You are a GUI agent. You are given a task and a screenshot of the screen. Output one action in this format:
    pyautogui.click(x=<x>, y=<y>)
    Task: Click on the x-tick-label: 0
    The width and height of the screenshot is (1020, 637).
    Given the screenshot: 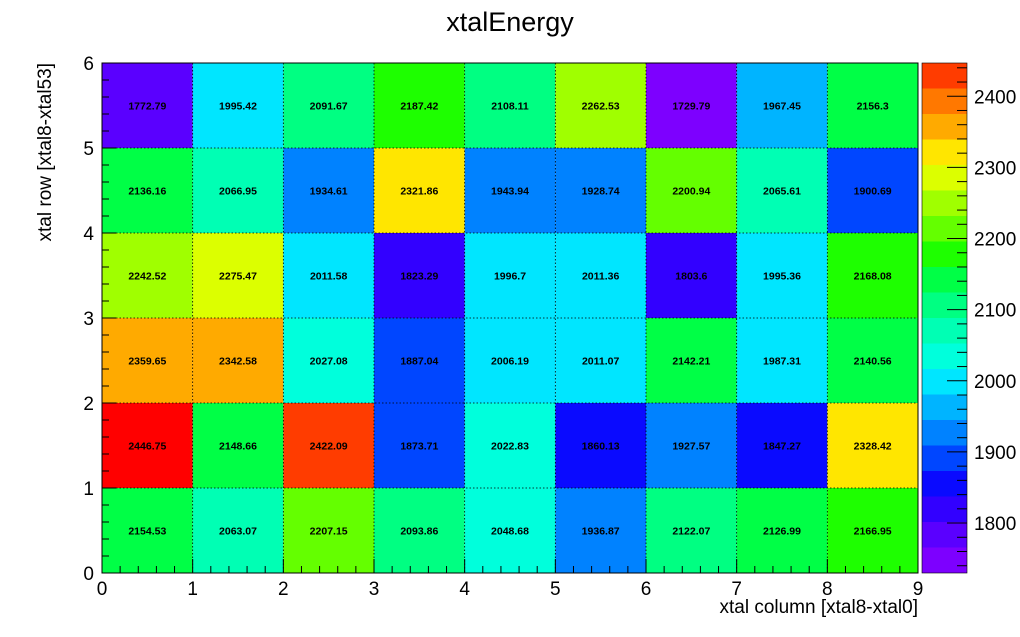 What is the action you would take?
    pyautogui.click(x=102, y=589)
    